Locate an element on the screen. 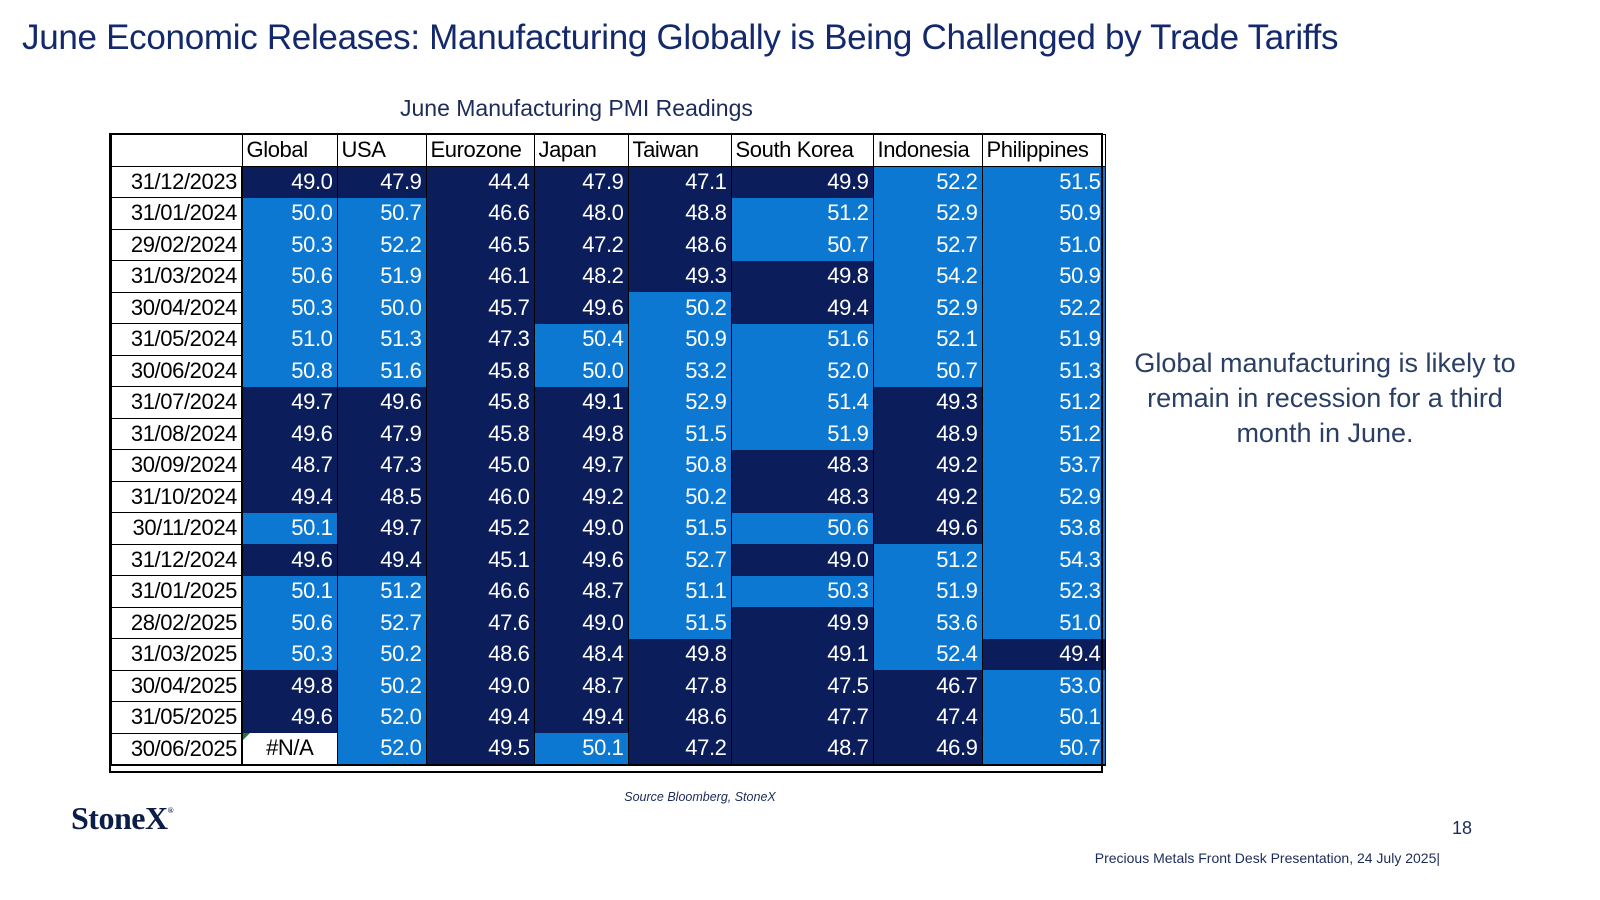 Image resolution: width=1600 pixels, height=900 pixels. pmi-value-cell: 47.8 is located at coordinates (680, 686).